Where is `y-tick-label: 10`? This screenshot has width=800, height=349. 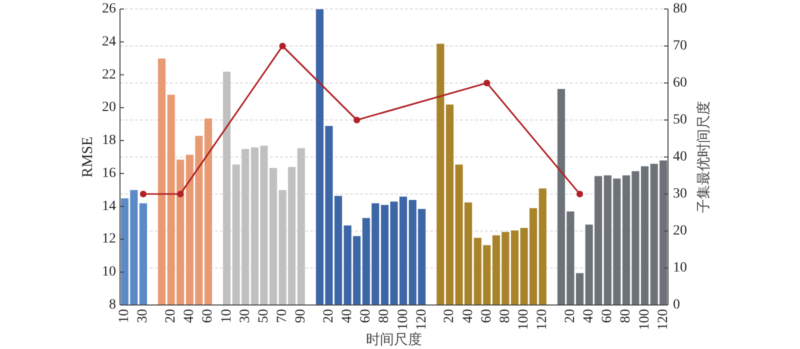
y-tick-label: 10 is located at coordinates (109, 272).